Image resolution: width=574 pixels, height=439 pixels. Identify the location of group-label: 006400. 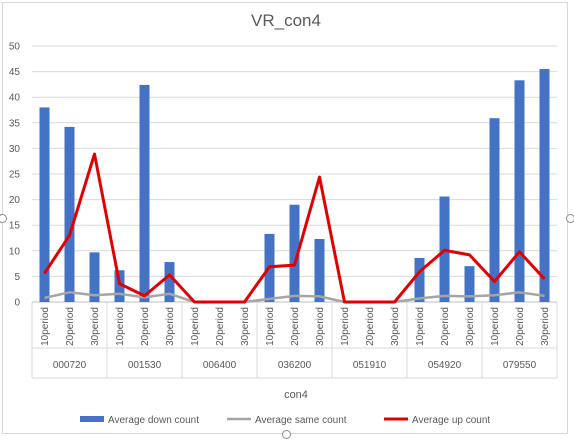
(220, 365).